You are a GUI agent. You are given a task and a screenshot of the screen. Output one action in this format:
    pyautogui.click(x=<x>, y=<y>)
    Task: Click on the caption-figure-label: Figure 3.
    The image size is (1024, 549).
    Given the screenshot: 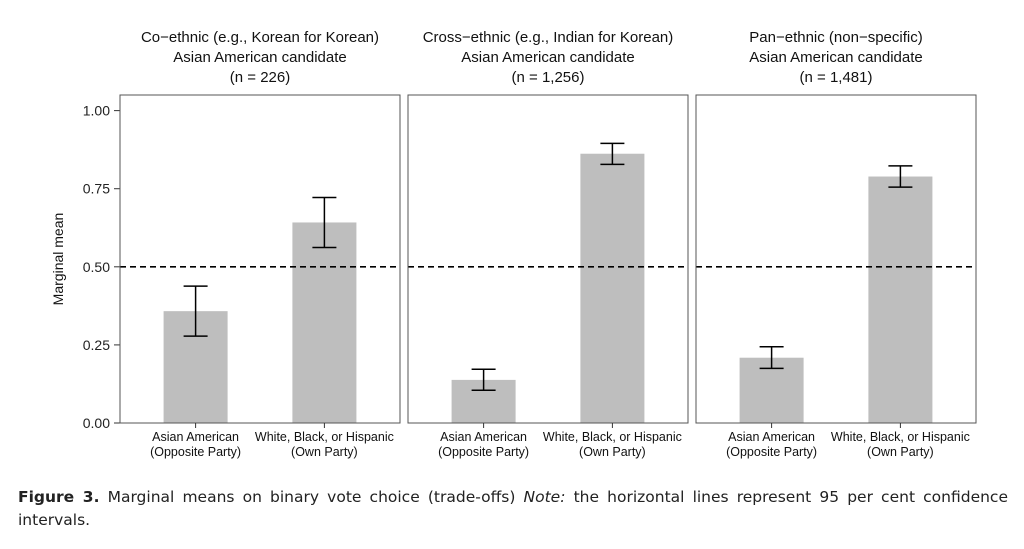 What is the action you would take?
    pyautogui.click(x=59, y=497)
    